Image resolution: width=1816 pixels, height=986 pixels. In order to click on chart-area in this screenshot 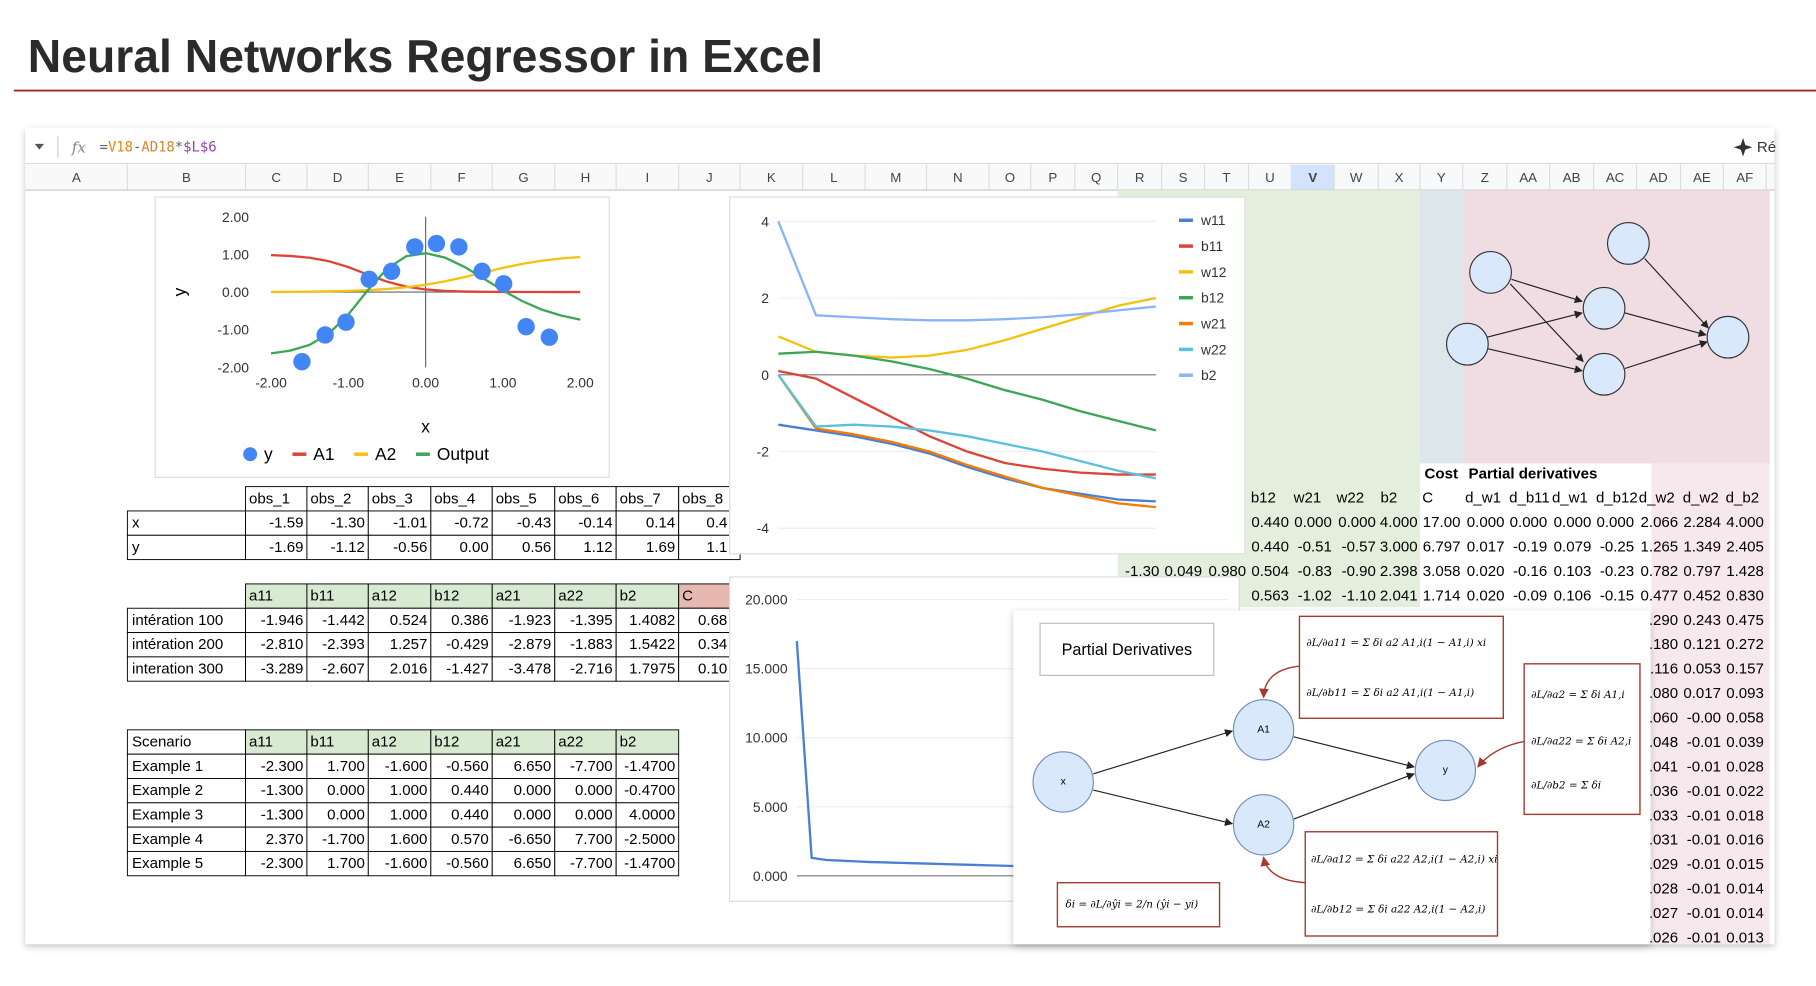, I will do `click(382, 337)`.